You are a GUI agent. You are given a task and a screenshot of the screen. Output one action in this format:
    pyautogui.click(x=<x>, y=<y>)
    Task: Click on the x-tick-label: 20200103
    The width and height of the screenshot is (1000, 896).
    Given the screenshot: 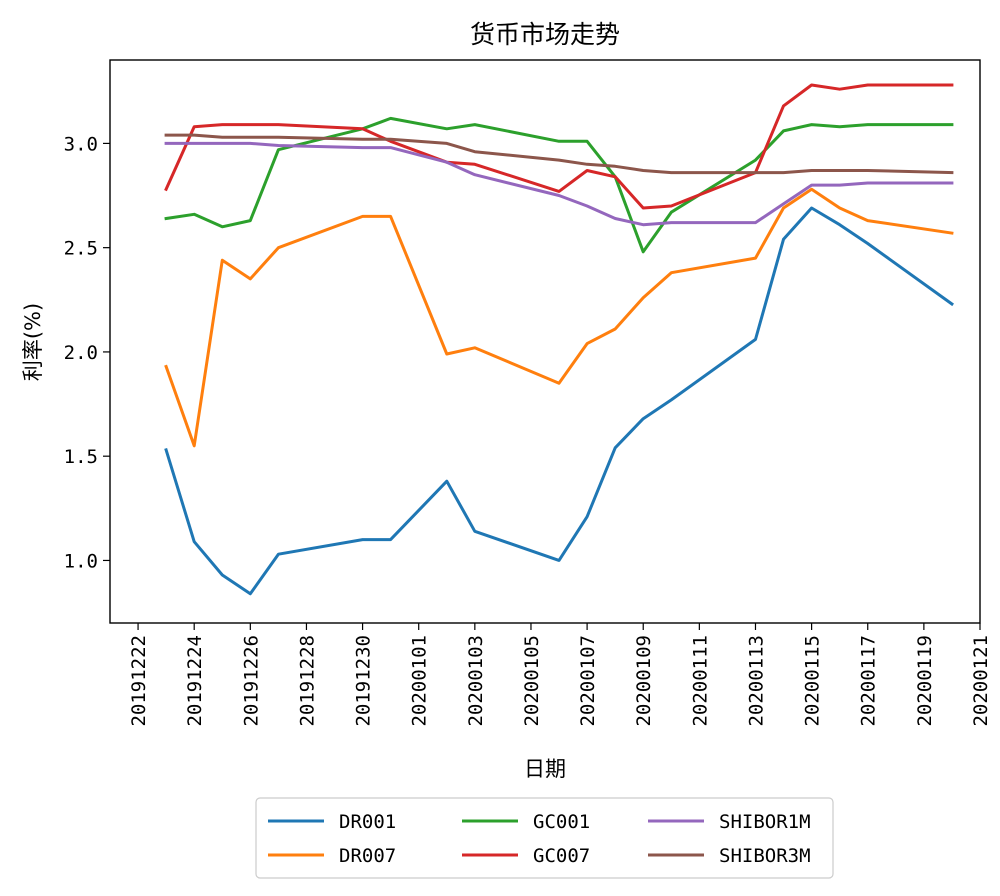 What is the action you would take?
    pyautogui.click(x=476, y=681)
    